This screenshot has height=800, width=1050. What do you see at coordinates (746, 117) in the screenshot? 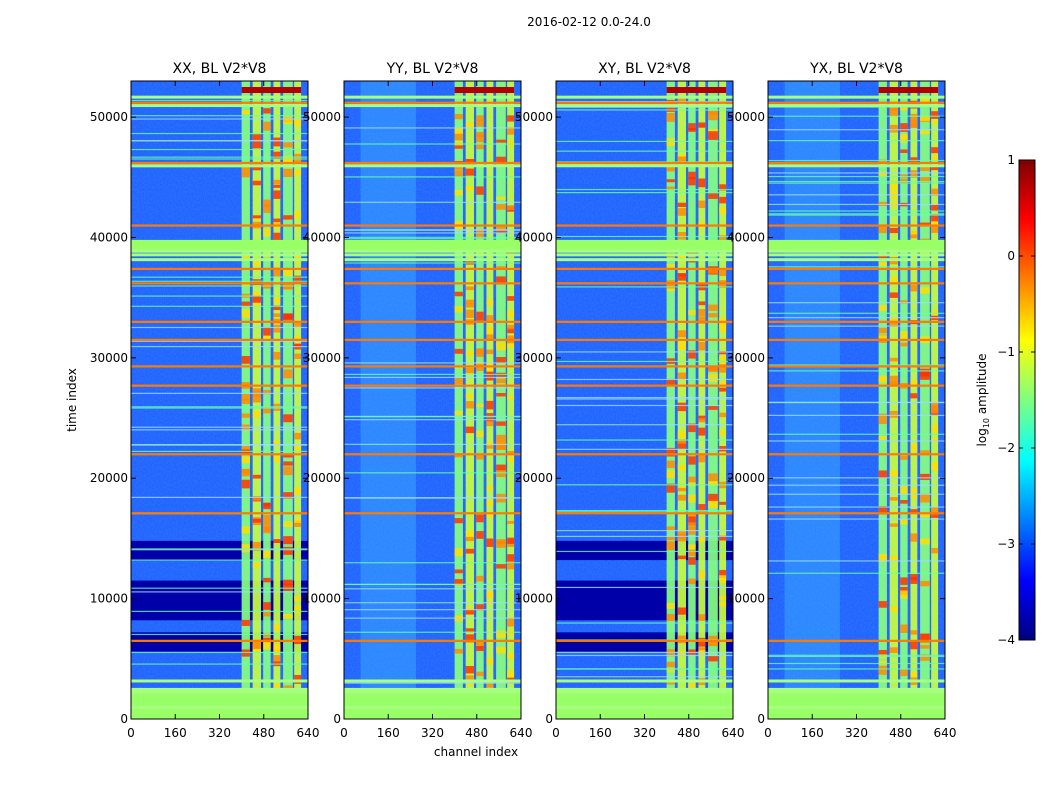
I see `y-tick-label: 50000` at bounding box center [746, 117].